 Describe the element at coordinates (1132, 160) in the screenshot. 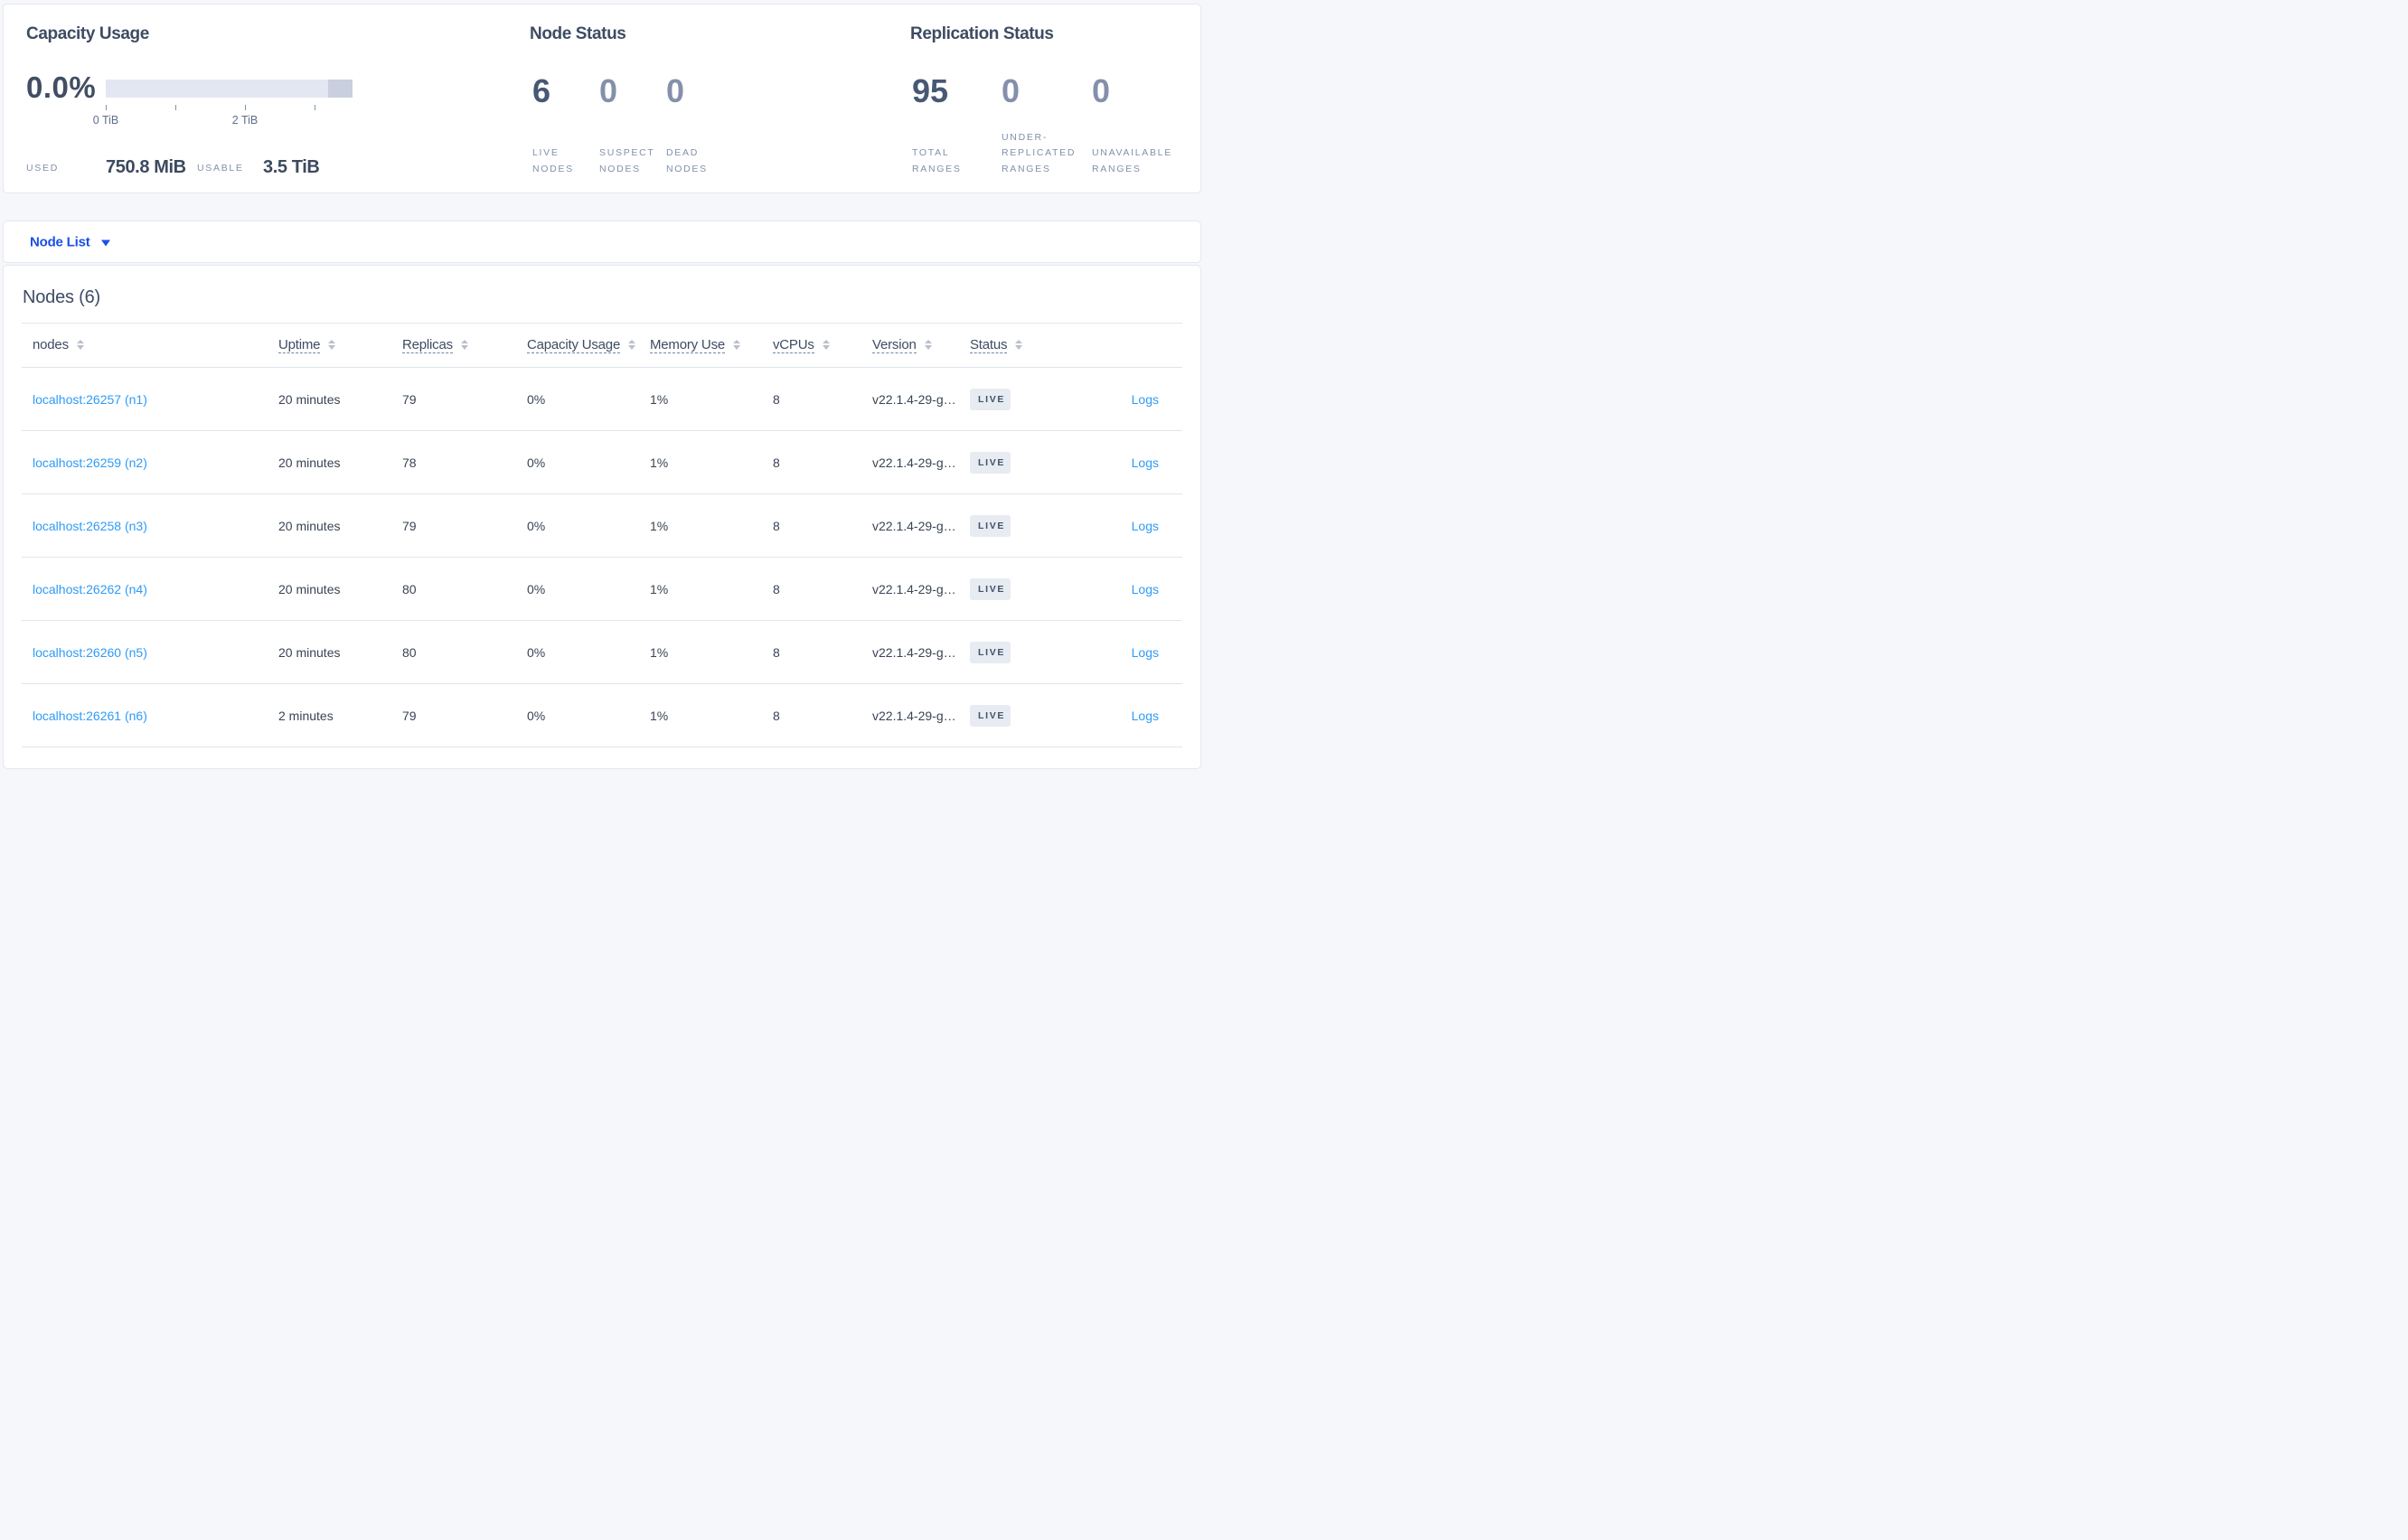

I see `unavailable-ranges-label: UNAVAILABLE RANGES` at that location.